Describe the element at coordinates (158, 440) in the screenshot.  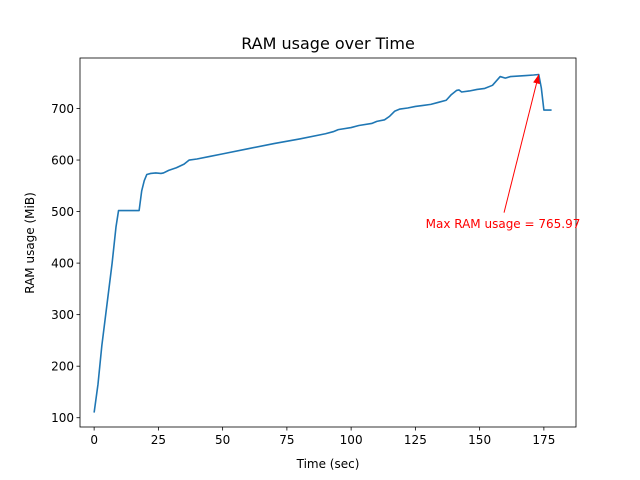
I see `x-tick-label: 25` at that location.